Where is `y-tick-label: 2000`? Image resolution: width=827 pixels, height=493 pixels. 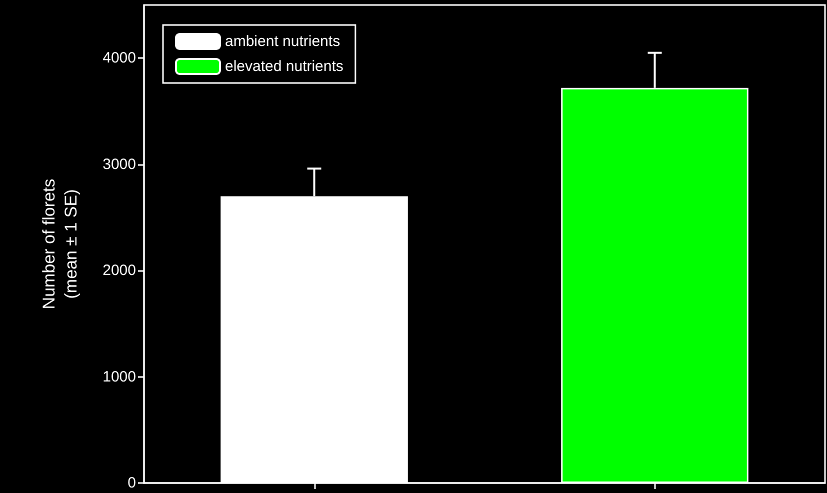 y-tick-label: 2000 is located at coordinates (119, 271).